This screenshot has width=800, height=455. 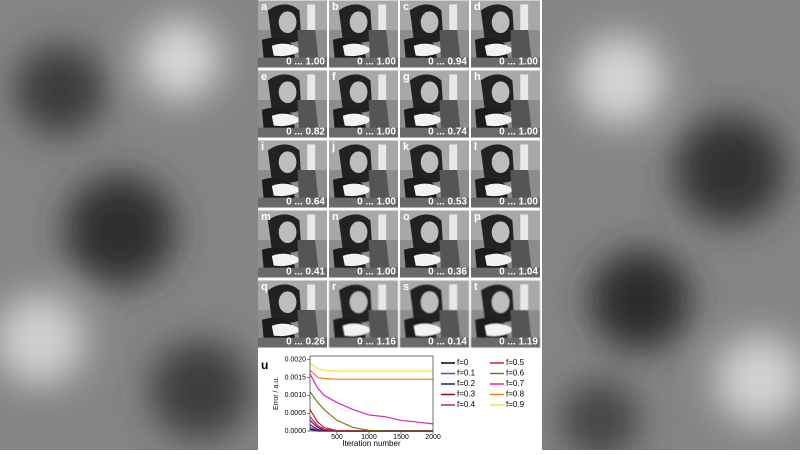 I want to click on image-panel: p 0 ... 1.04, so click(x=505, y=244).